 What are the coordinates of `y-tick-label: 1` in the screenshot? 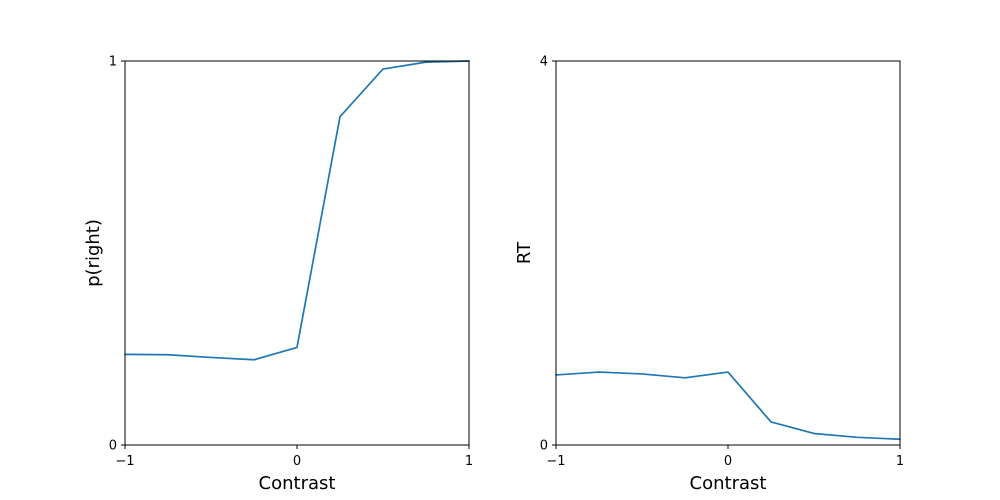 It's located at (113, 62).